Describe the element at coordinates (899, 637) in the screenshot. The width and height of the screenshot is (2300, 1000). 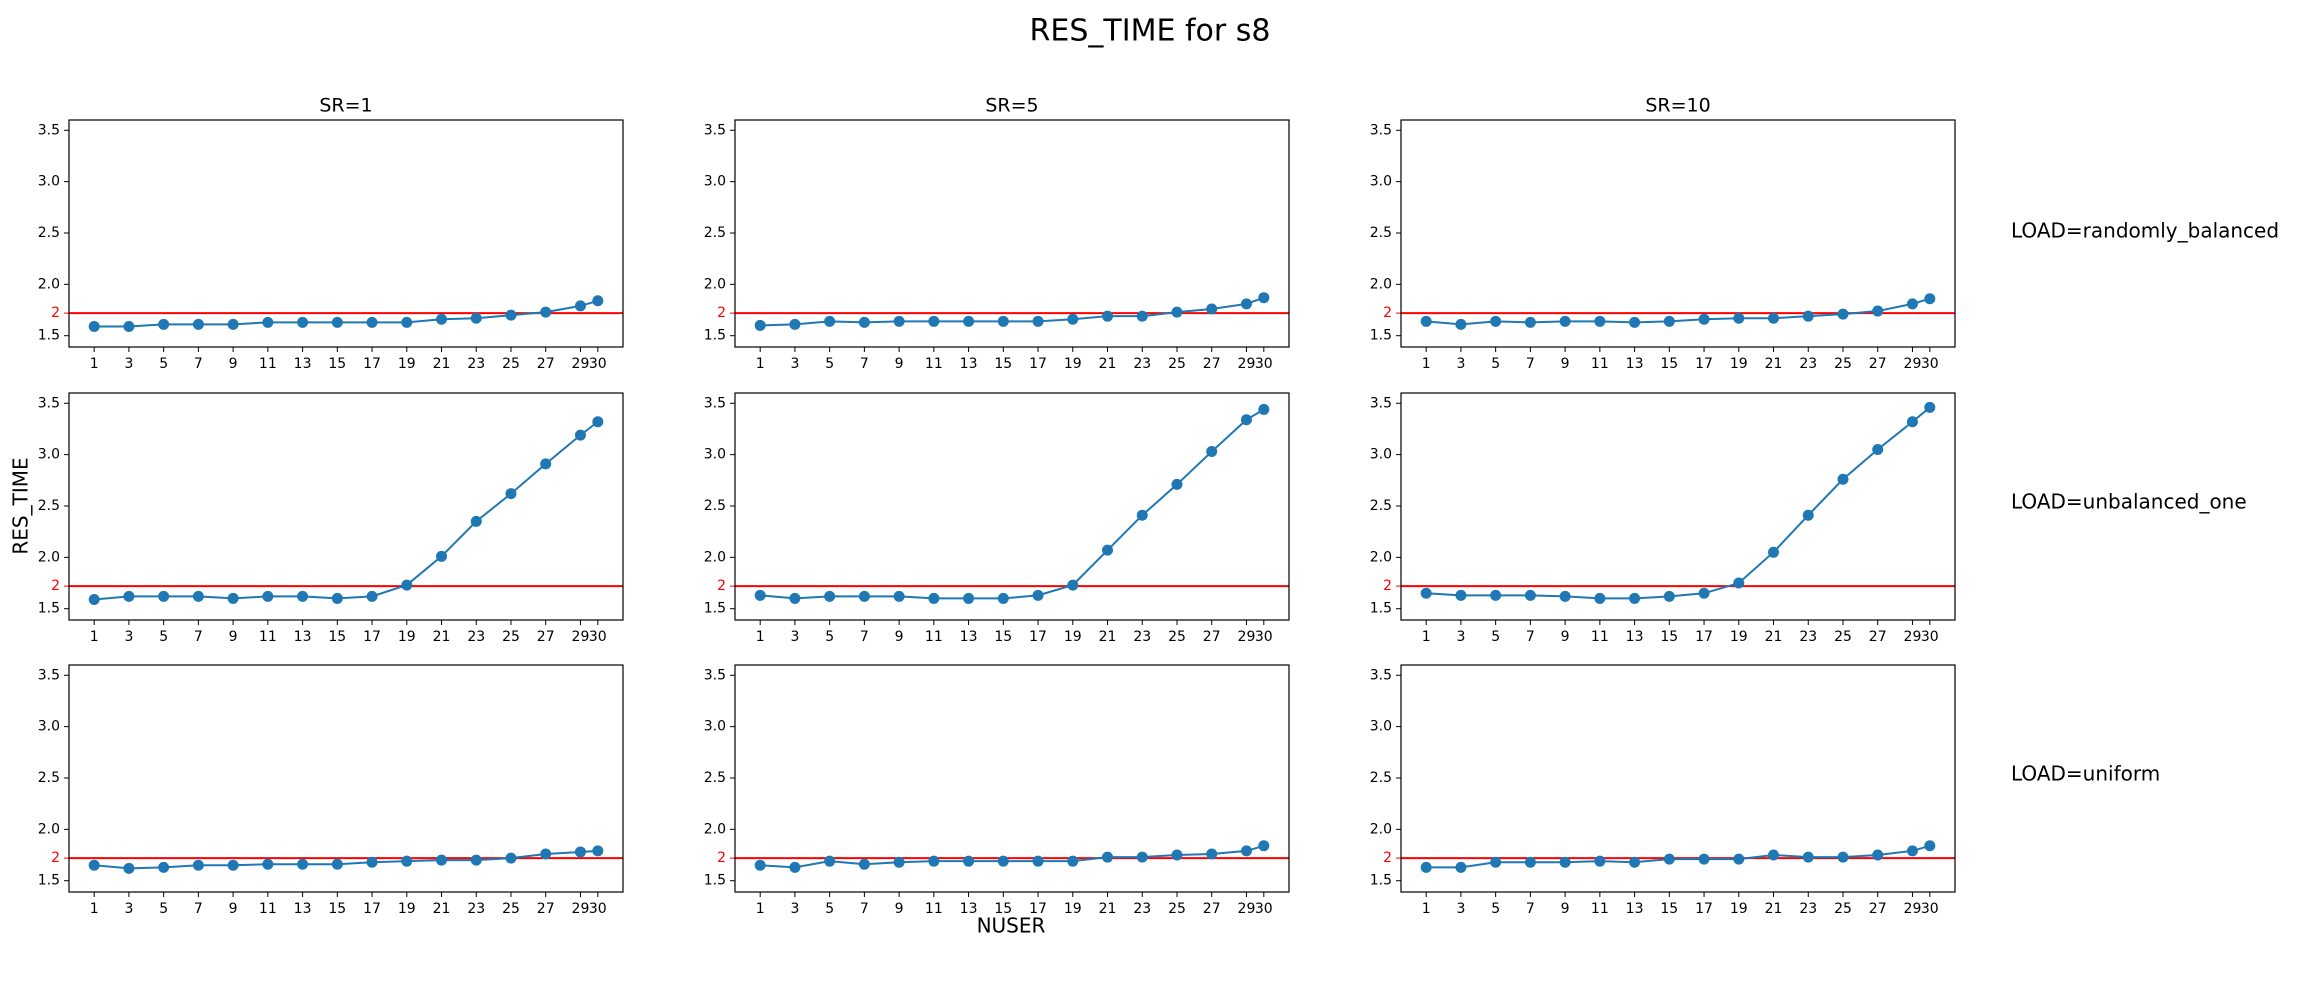
I see `x-tick-label: 9` at that location.